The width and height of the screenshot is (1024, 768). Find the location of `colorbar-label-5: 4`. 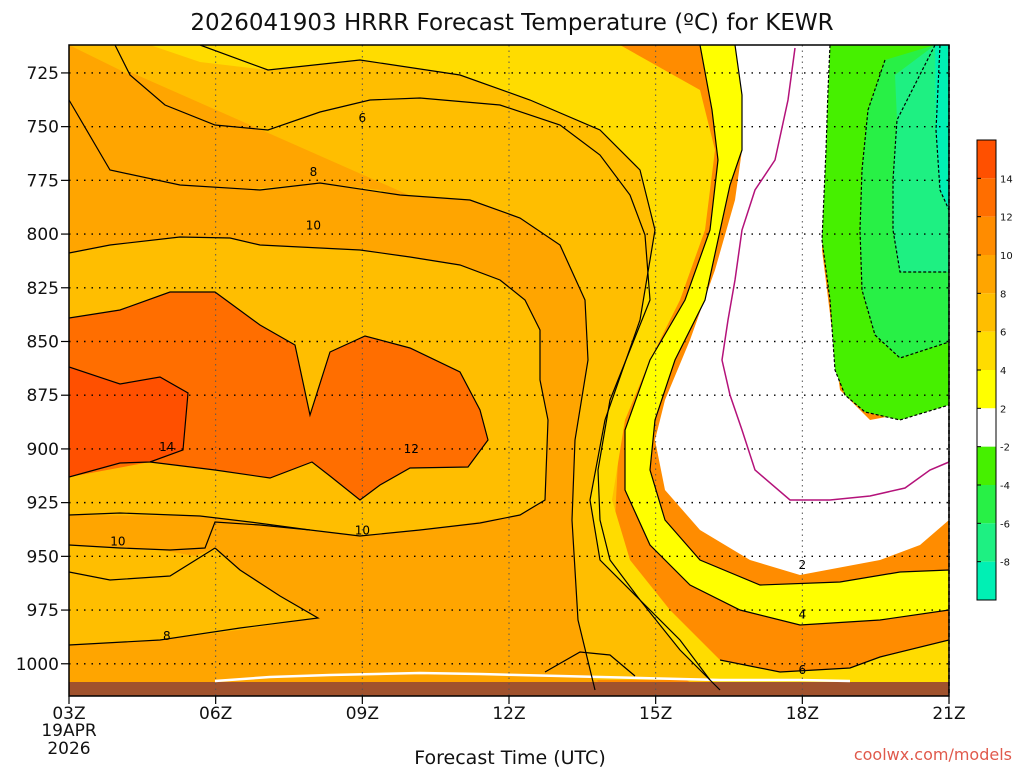

colorbar-label-5: 4 is located at coordinates (1003, 371).